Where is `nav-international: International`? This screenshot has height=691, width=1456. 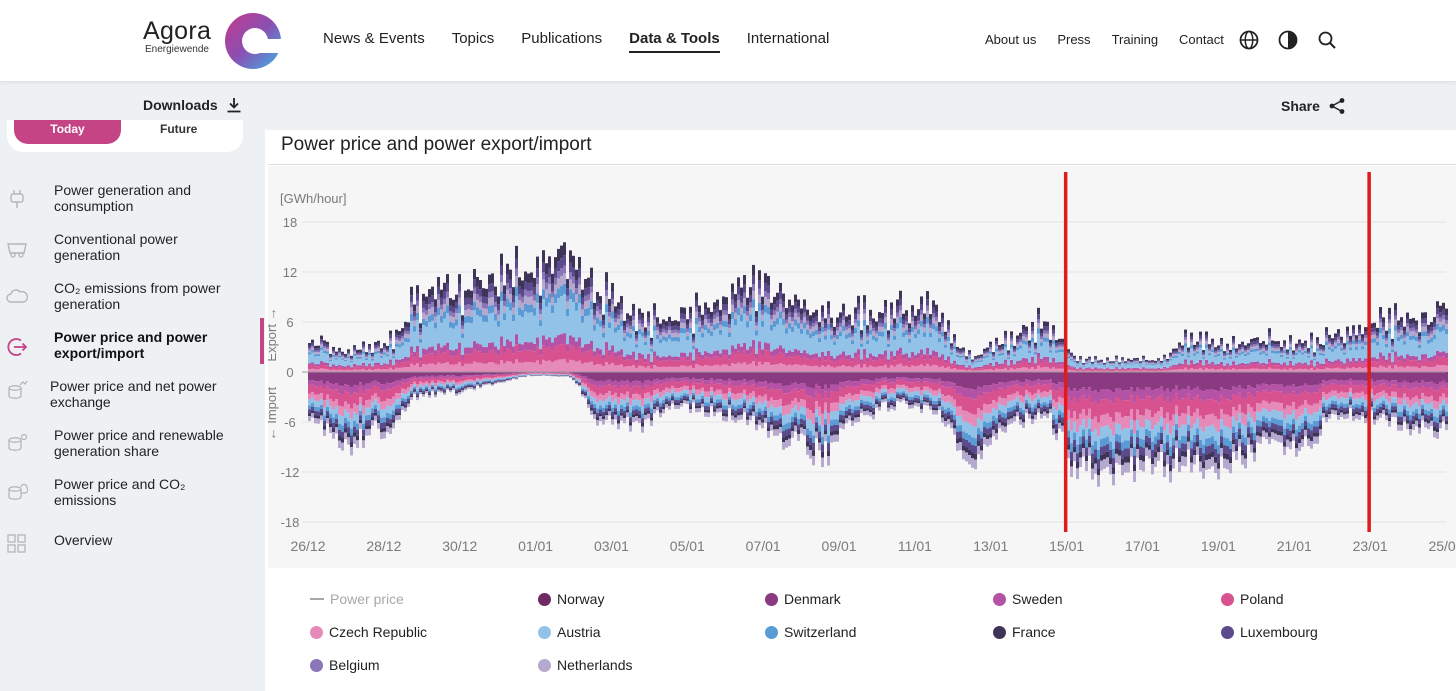
nav-international: International is located at coordinates (788, 38).